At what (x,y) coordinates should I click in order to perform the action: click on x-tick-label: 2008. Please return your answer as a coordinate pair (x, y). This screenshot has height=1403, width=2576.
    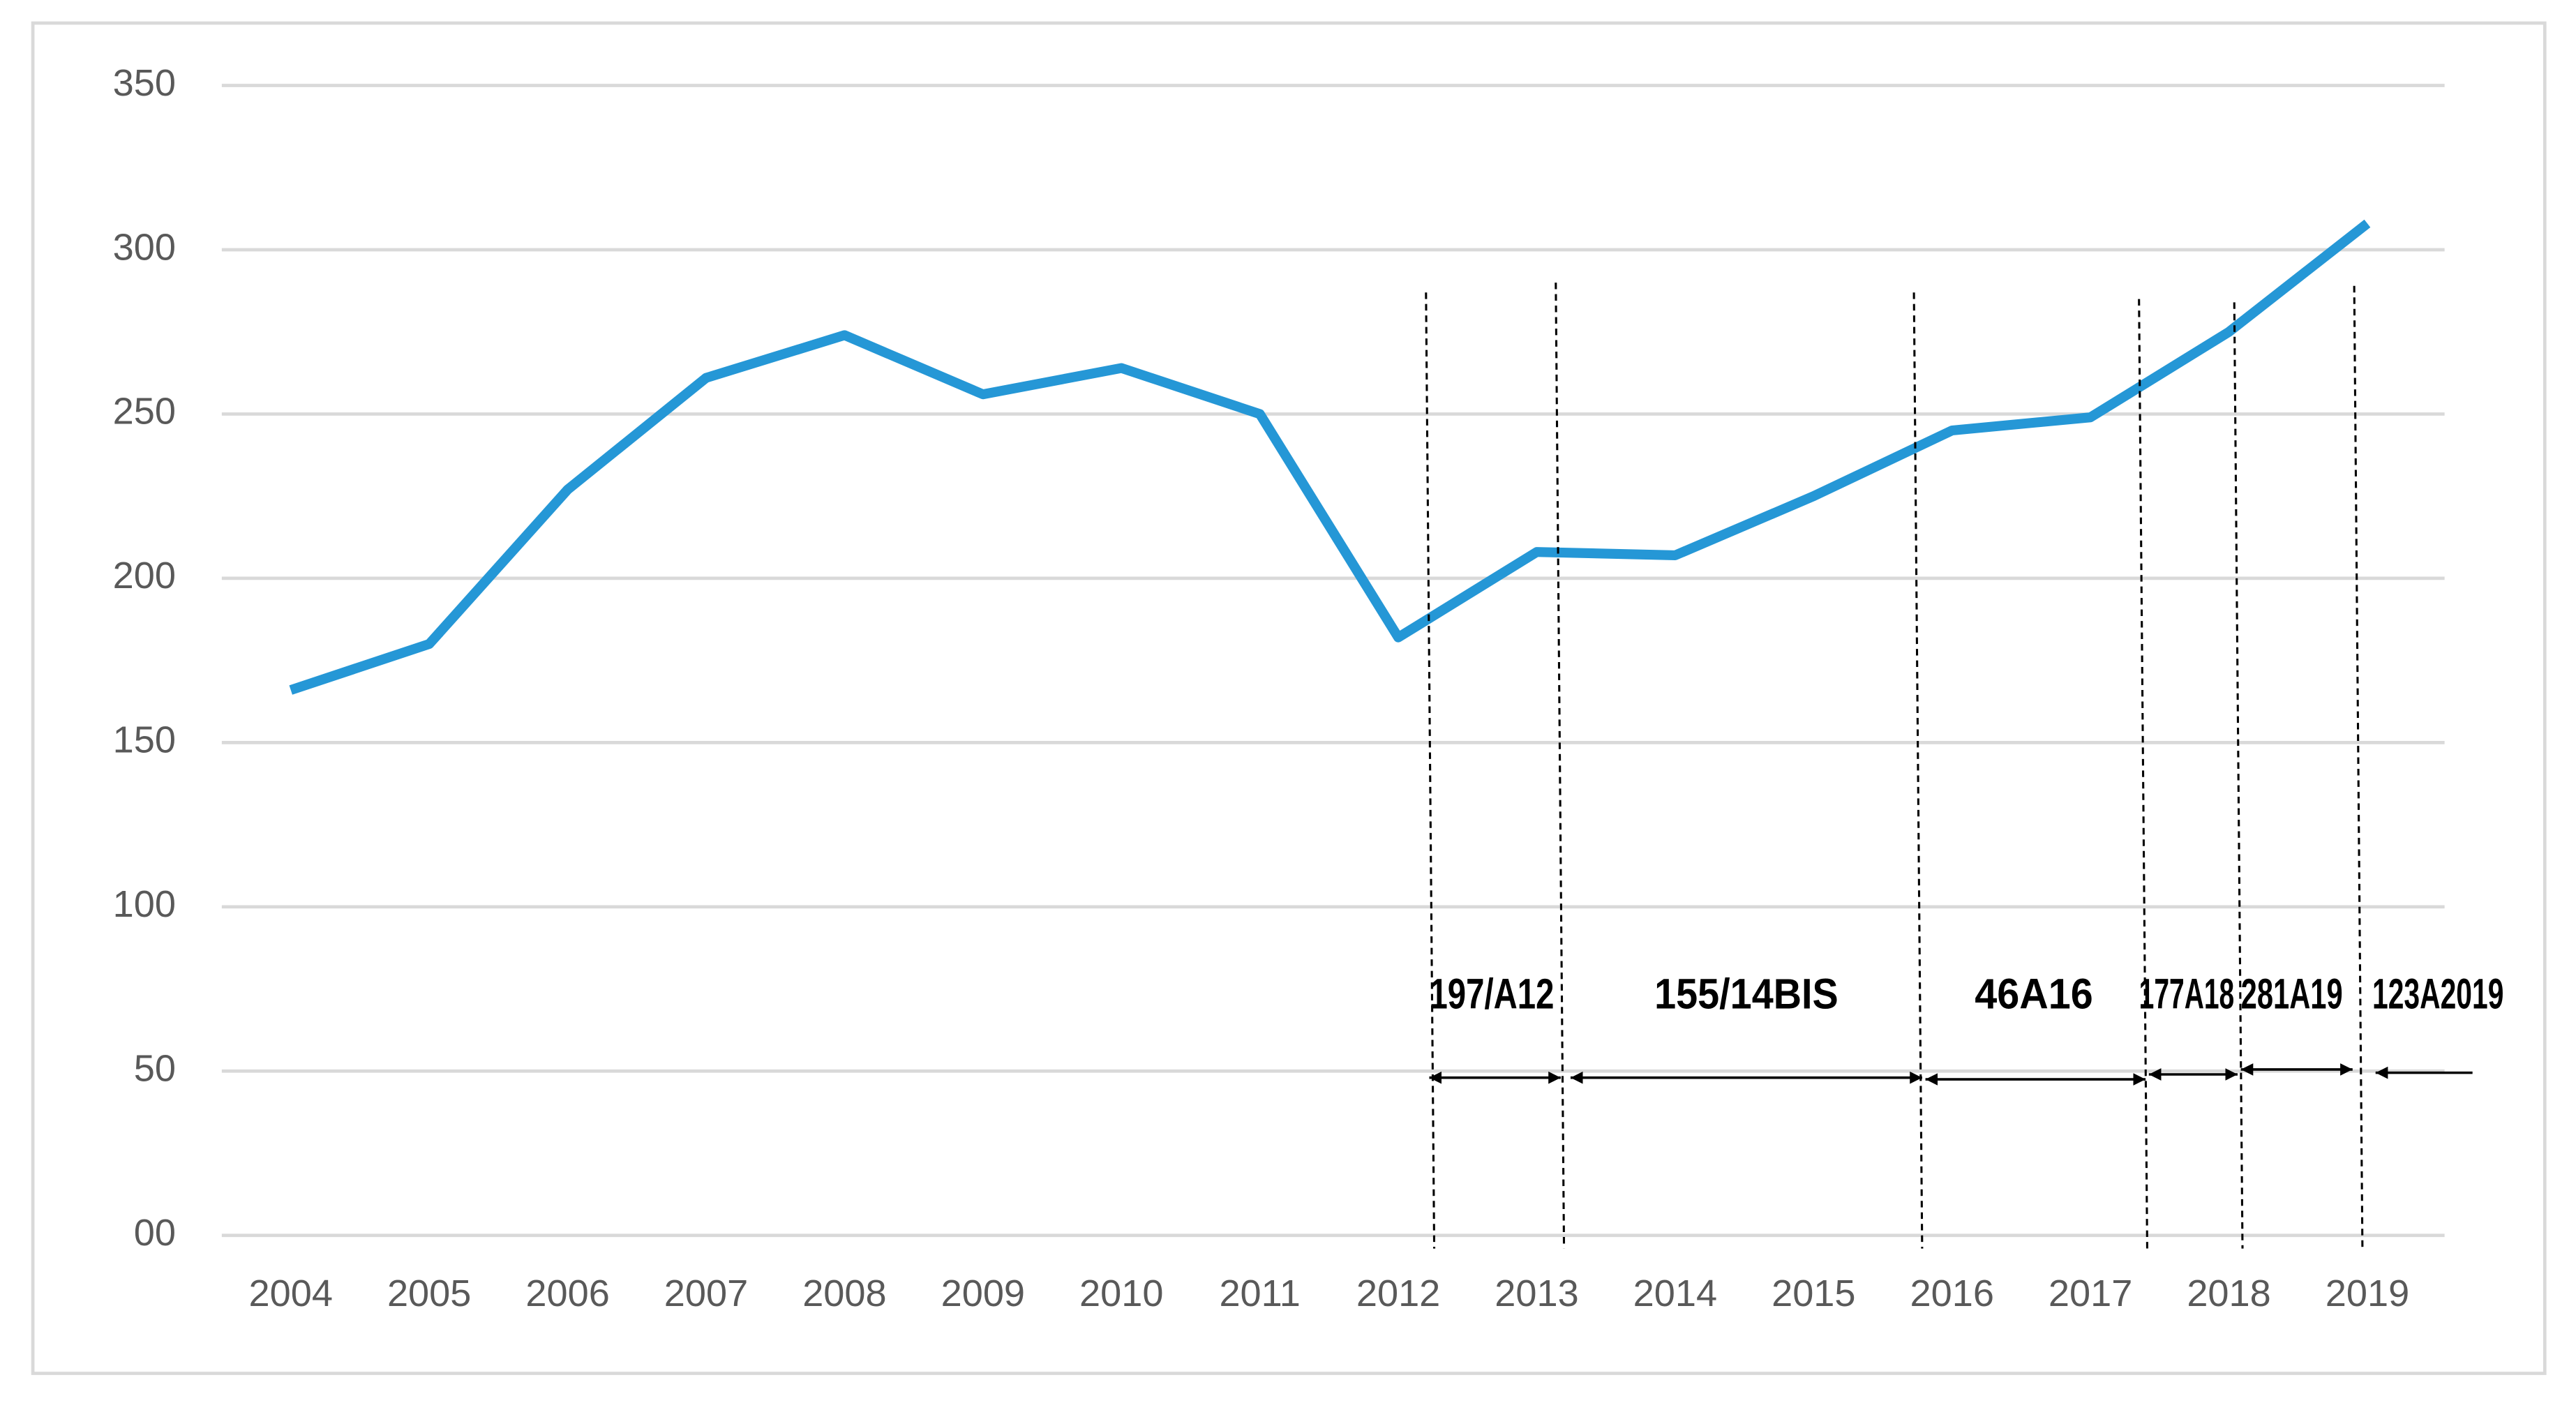
    Looking at the image, I should click on (844, 1293).